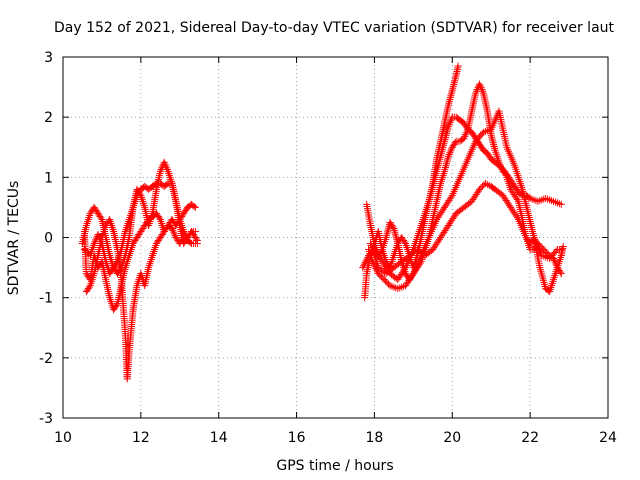 The height and width of the screenshot is (480, 640). I want to click on y-tick-label: -1, so click(46, 299).